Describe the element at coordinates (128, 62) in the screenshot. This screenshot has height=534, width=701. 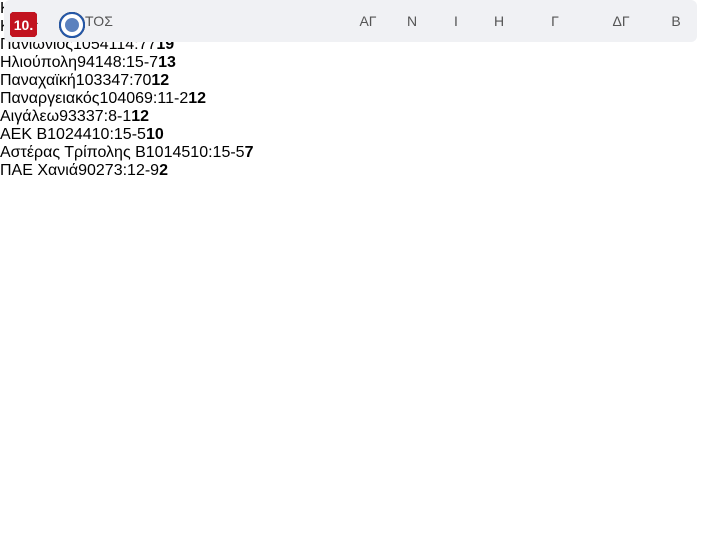
I see `stat: 8:15` at that location.